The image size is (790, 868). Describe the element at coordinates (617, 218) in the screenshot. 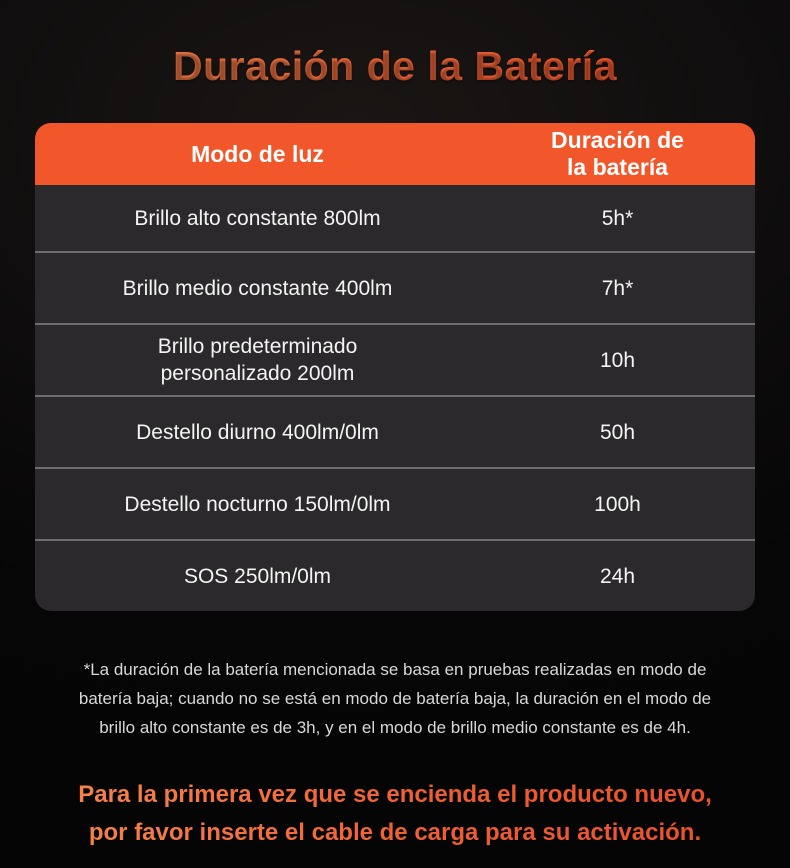

I see `duration-cell: 5h*` at that location.